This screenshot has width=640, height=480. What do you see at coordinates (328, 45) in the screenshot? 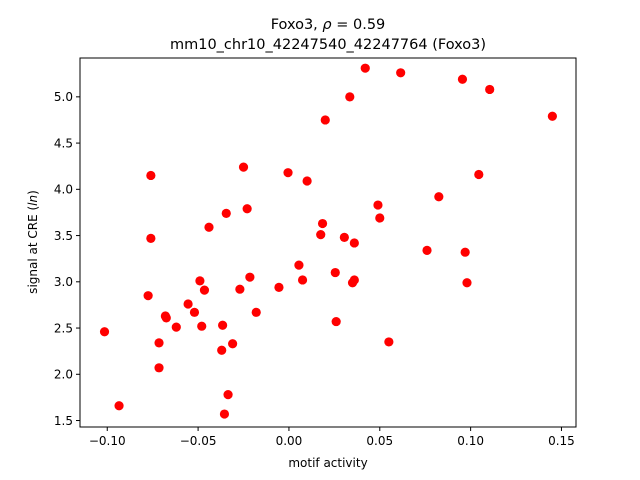
I see `chart-title-line2: mm10_chr10_42247540_42247764 (Foxo3)` at bounding box center [328, 45].